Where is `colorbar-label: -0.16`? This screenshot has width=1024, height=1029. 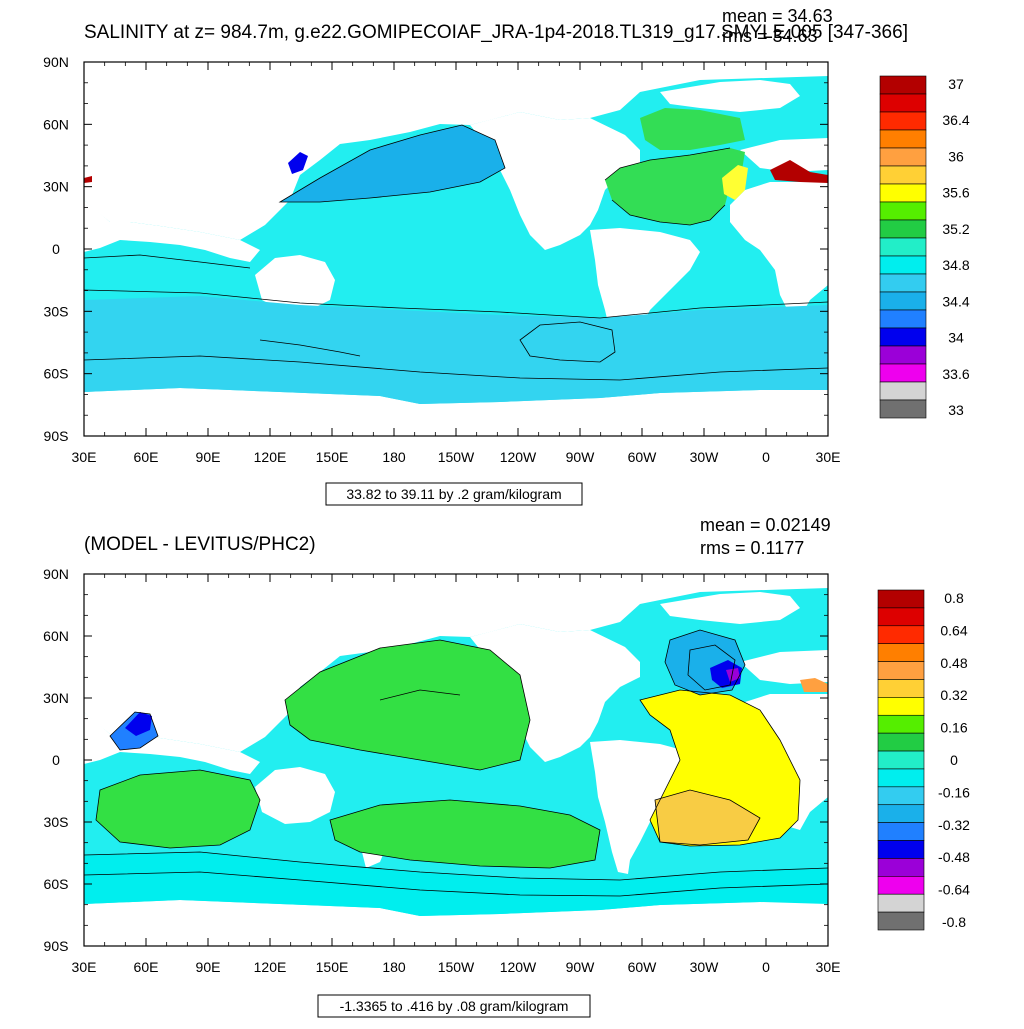
colorbar-label: -0.16 is located at coordinates (954, 792).